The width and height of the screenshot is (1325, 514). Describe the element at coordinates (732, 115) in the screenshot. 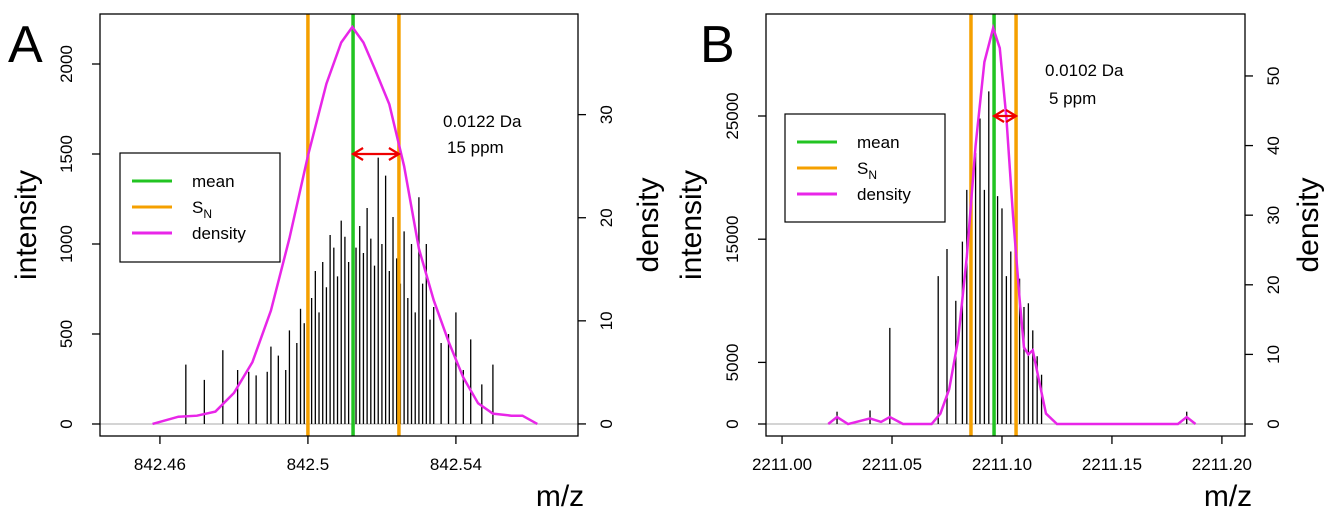

I see `y-tick-label: 25000` at that location.